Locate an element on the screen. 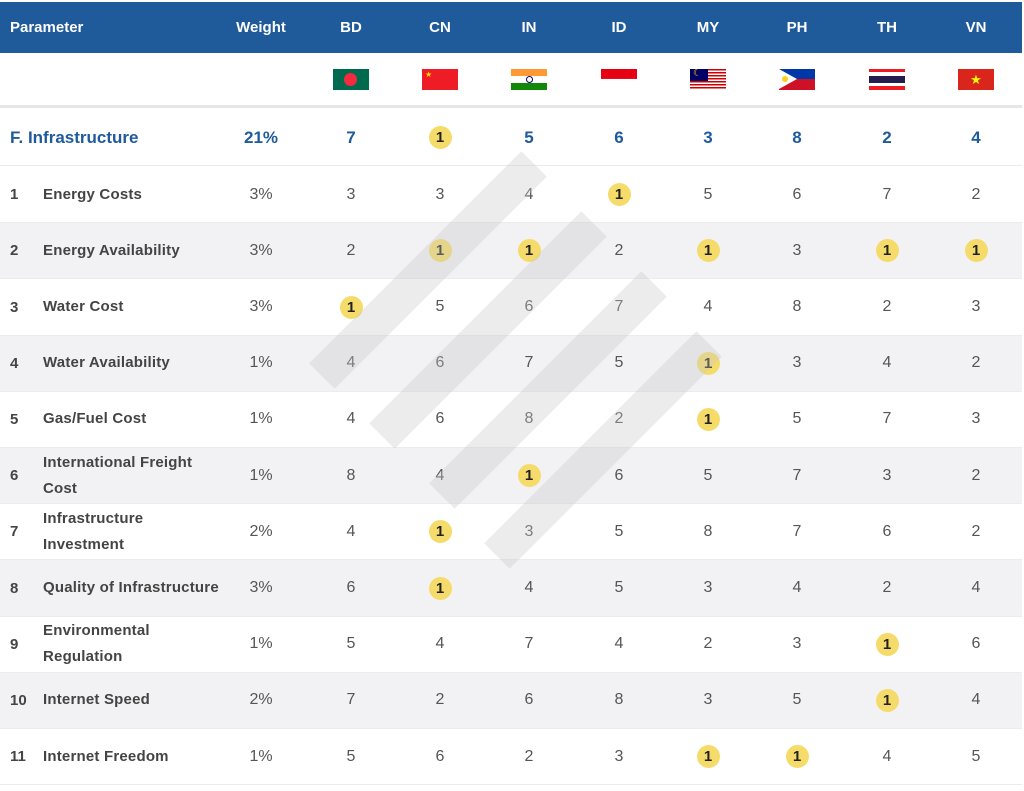 This screenshot has width=1024, height=791. category-weight: 21% is located at coordinates (261, 137).